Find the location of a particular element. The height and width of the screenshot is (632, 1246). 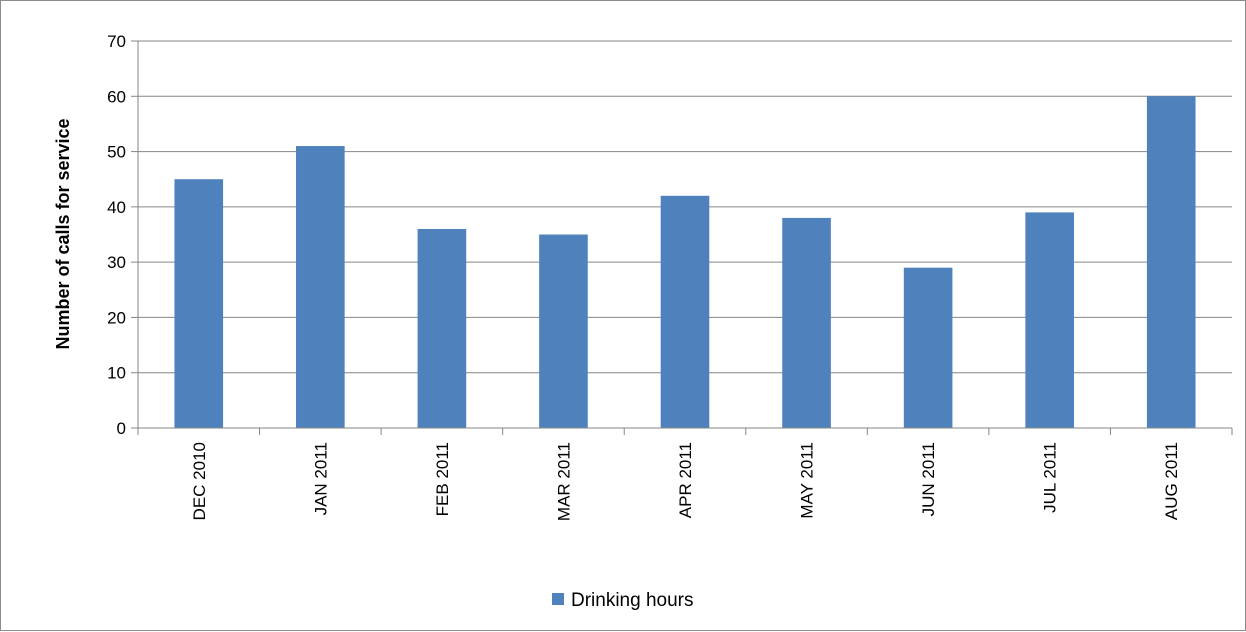

y-tick-label: 10 is located at coordinates (116, 373).